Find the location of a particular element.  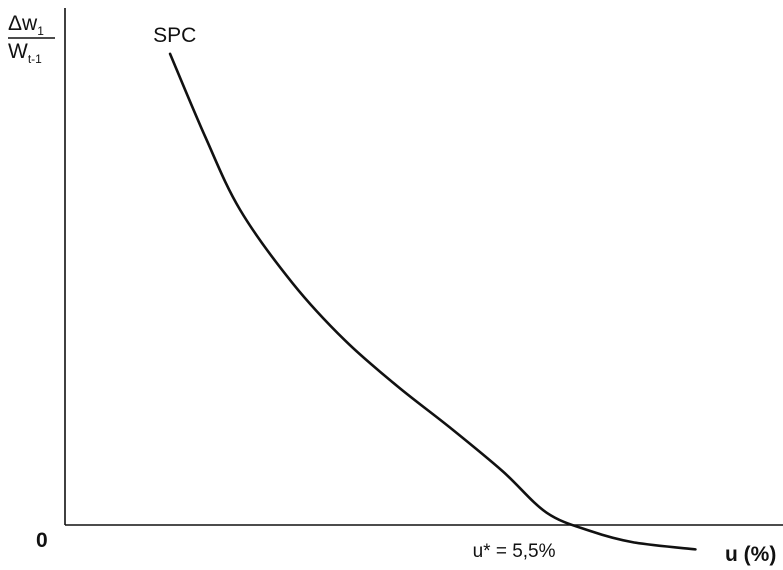

y-axis-label-denominator-sub: t-1 is located at coordinates (35, 59).